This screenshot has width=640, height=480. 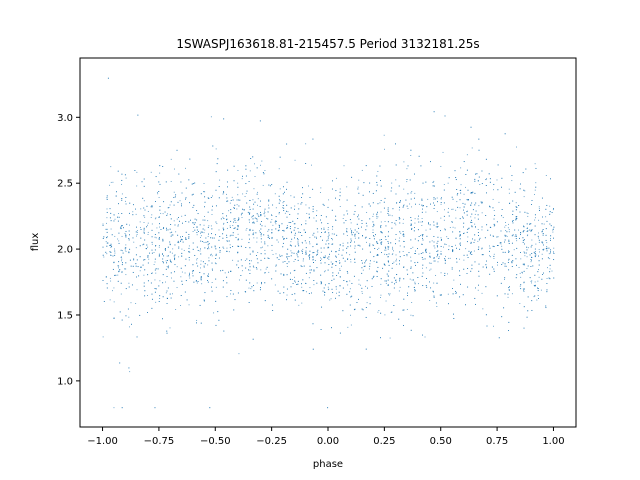 I want to click on y-tick-label: 1.0, so click(x=65, y=381).